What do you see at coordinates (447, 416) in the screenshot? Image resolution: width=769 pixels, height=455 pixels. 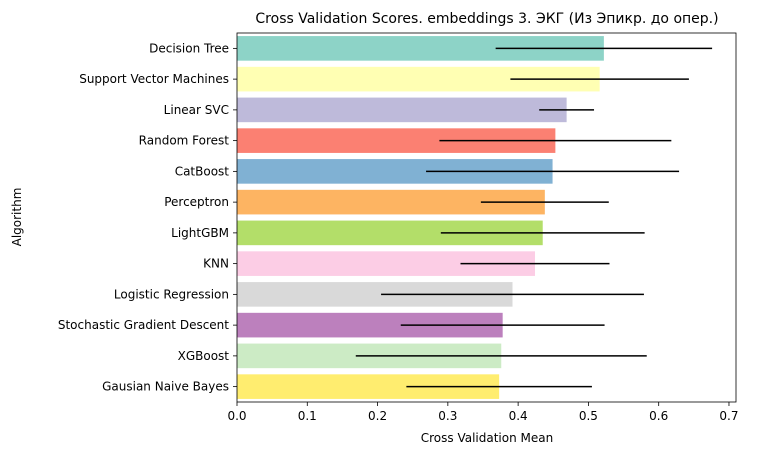 I see `x-tick-label: 0.3` at bounding box center [447, 416].